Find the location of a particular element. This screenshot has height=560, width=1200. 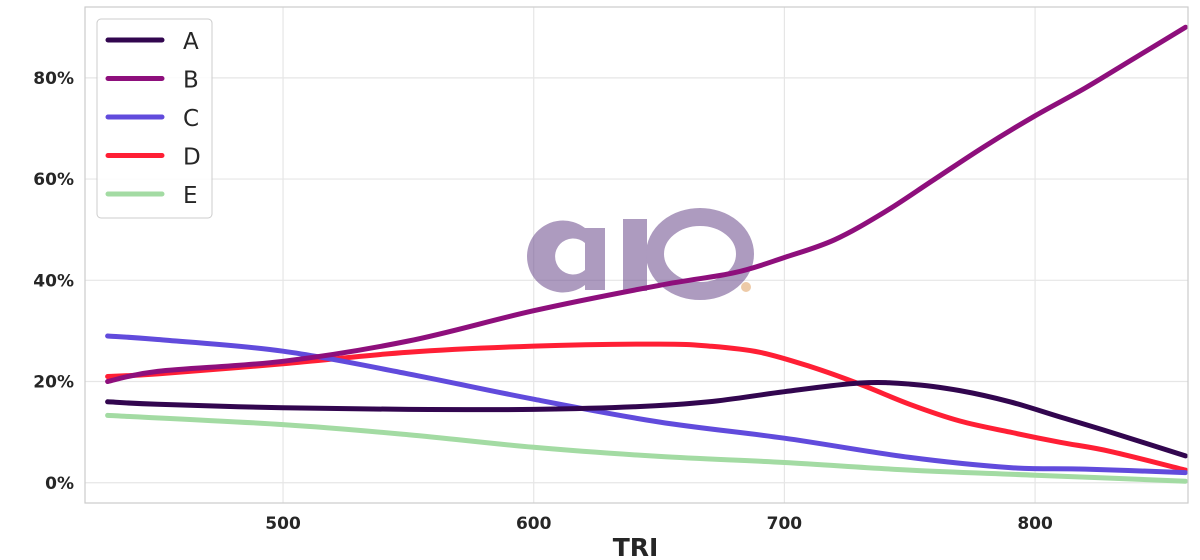

x-axis-label: TRI is located at coordinates (636, 546).